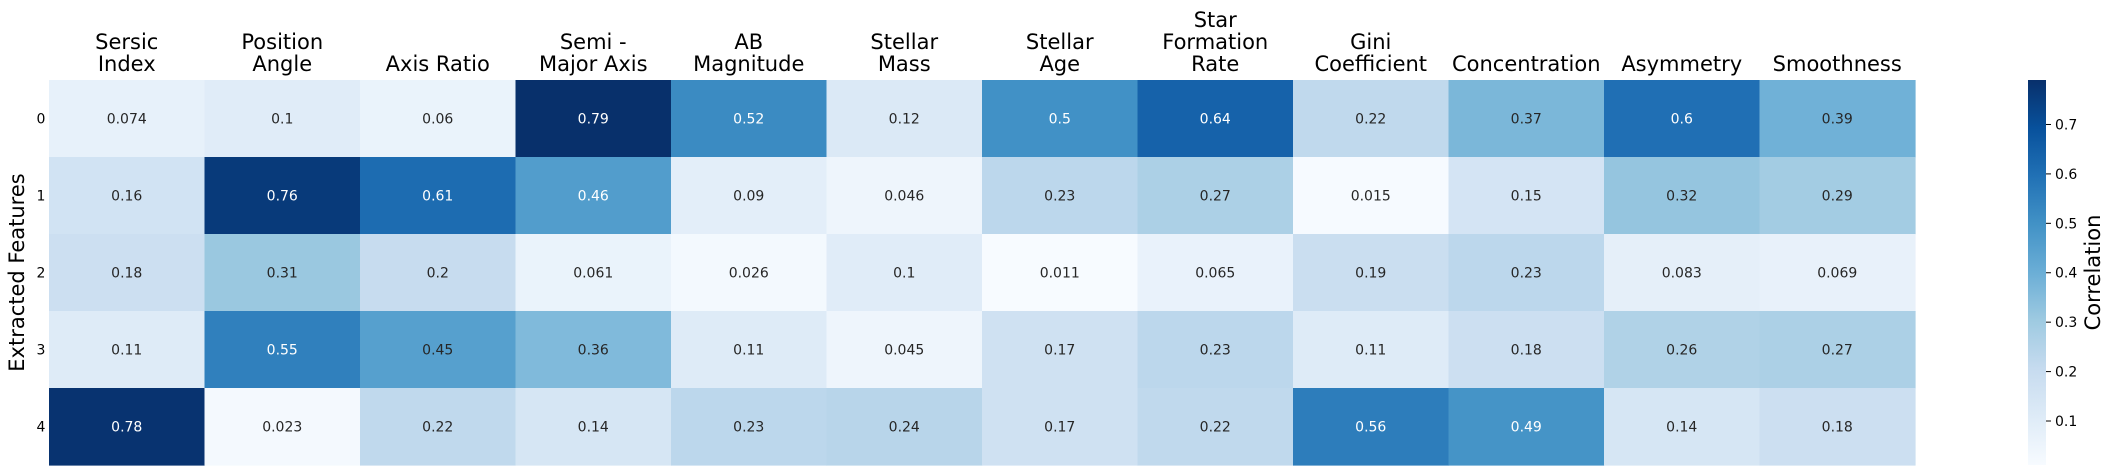 The height and width of the screenshot is (476, 2112). I want to click on cell-value-label: 0.015, so click(1371, 197).